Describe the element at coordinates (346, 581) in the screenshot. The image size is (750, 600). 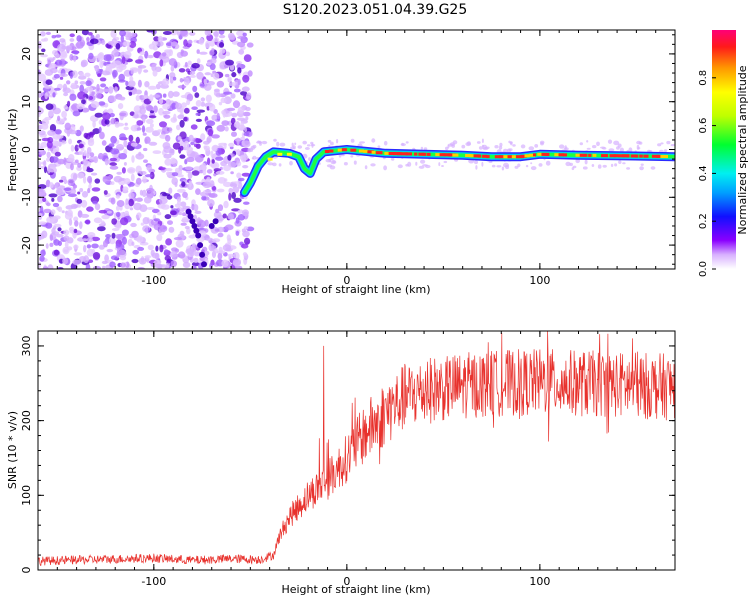
I see `x-tick-label: 0` at that location.